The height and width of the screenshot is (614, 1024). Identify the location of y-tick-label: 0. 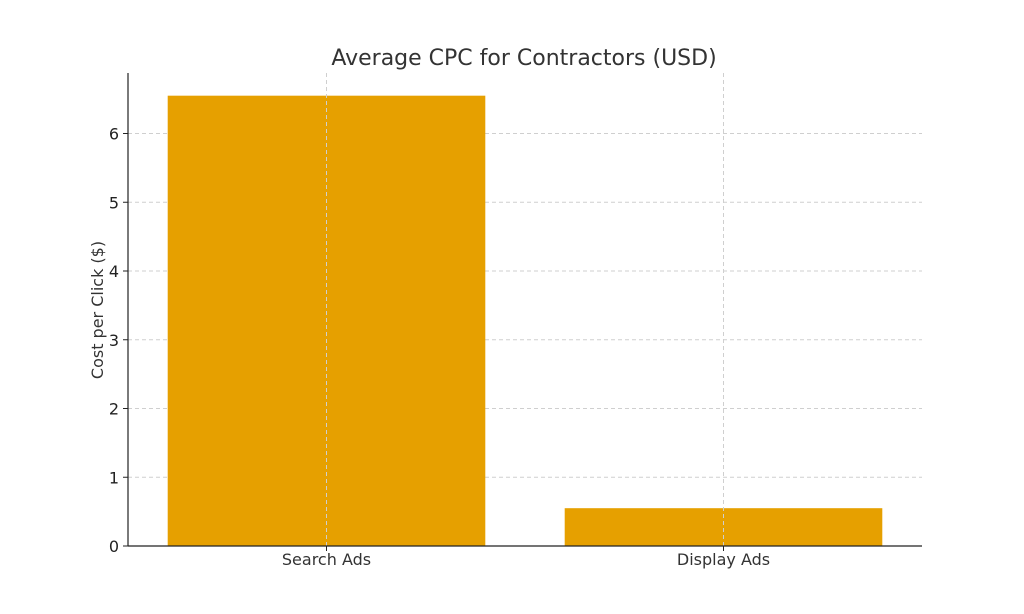
(114, 546).